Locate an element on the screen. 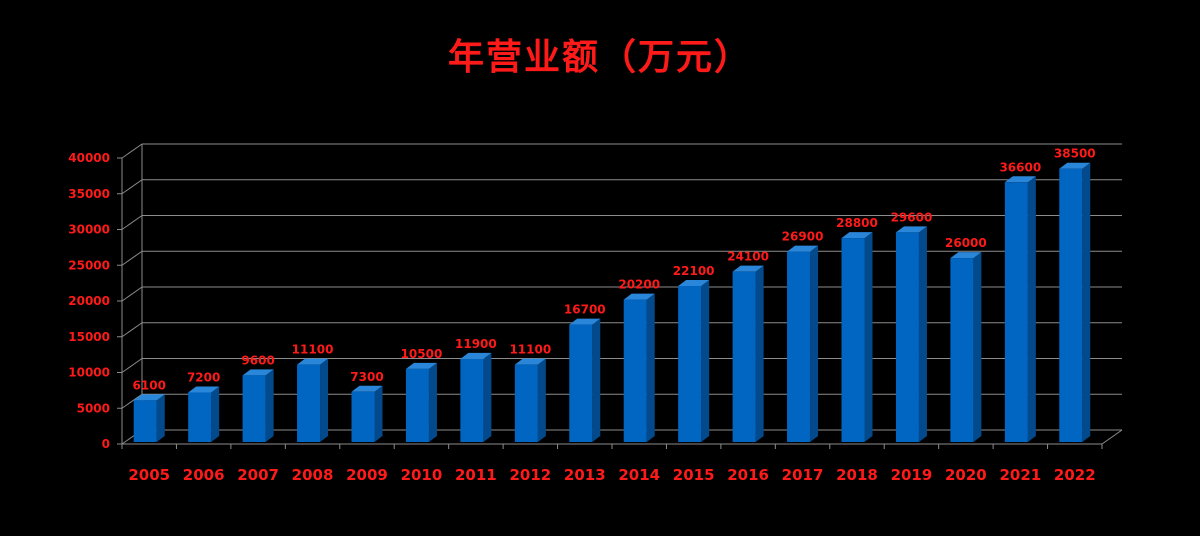 This screenshot has height=536, width=1200. data-label: 28800 is located at coordinates (857, 223).